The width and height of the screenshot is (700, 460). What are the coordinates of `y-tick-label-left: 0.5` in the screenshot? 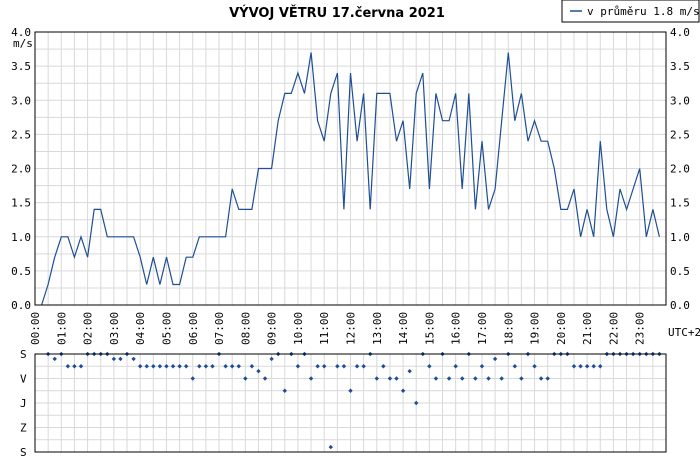 It's located at (21, 271).